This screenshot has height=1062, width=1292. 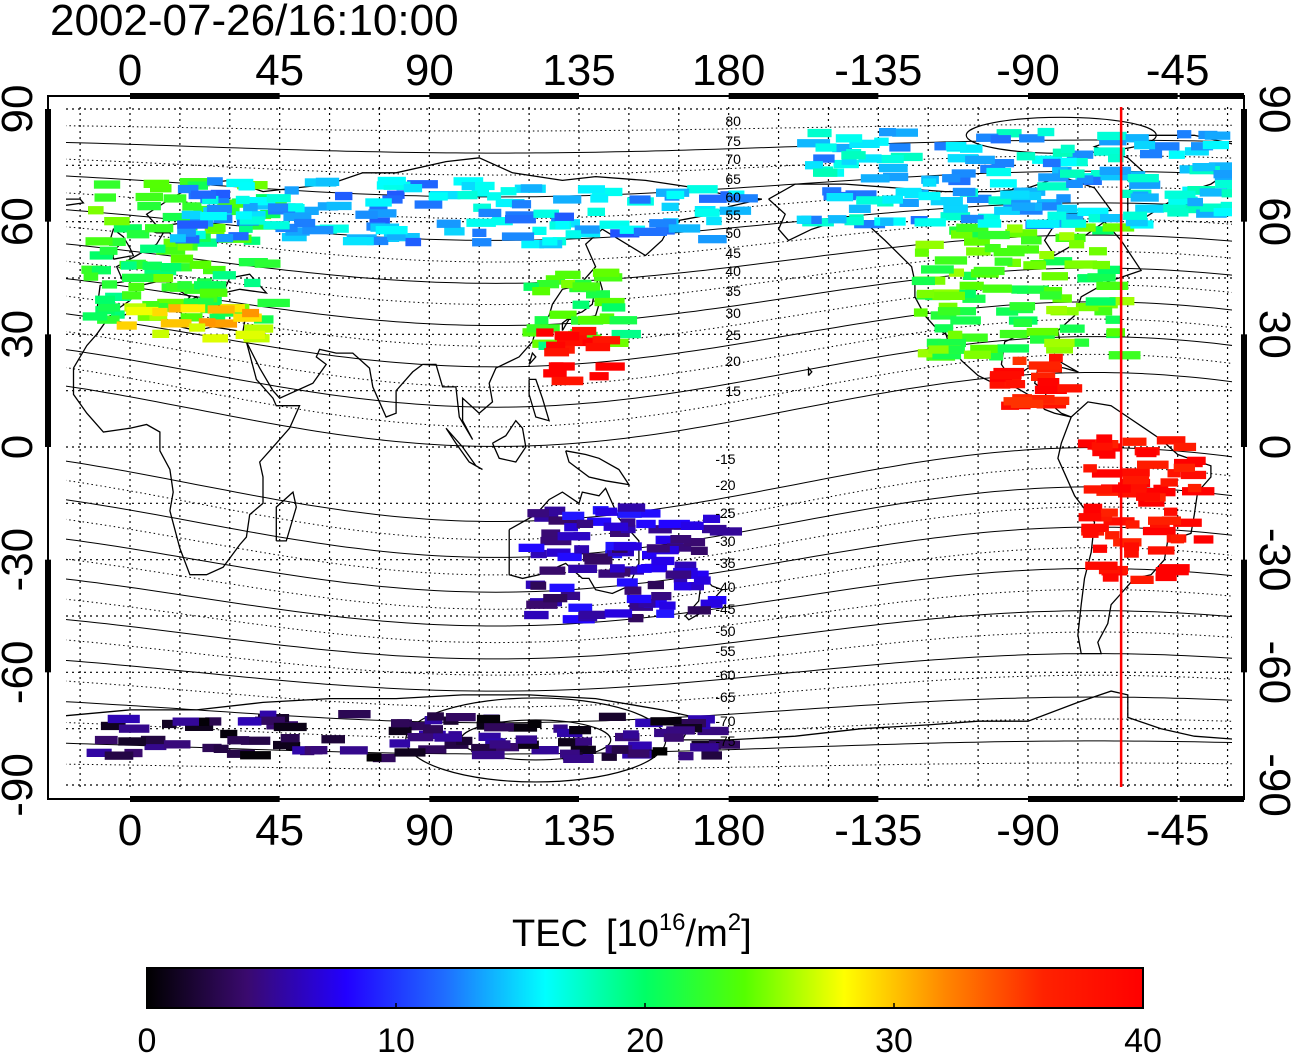 I want to click on contour-label: 80, so click(x=733, y=121).